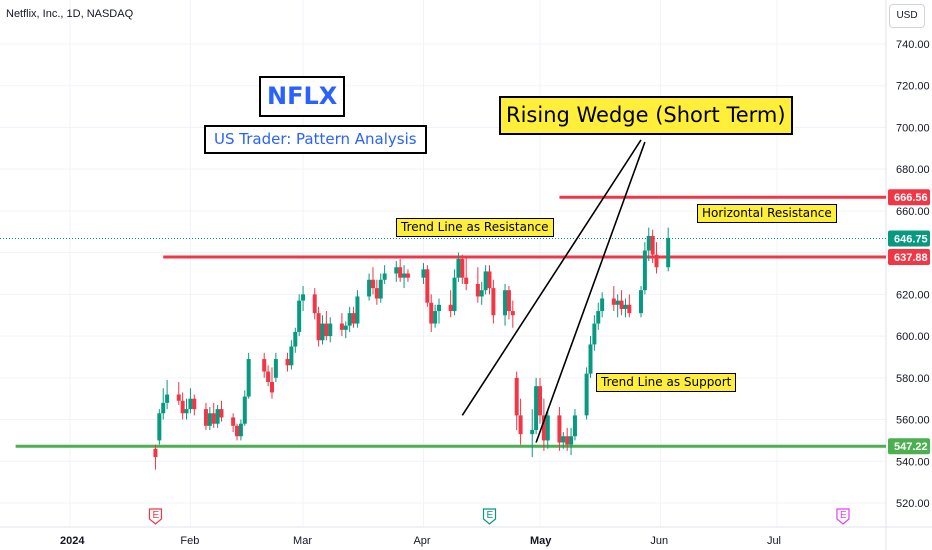 This screenshot has height=550, width=932. I want to click on x-tick-label: Mar, so click(302, 541).